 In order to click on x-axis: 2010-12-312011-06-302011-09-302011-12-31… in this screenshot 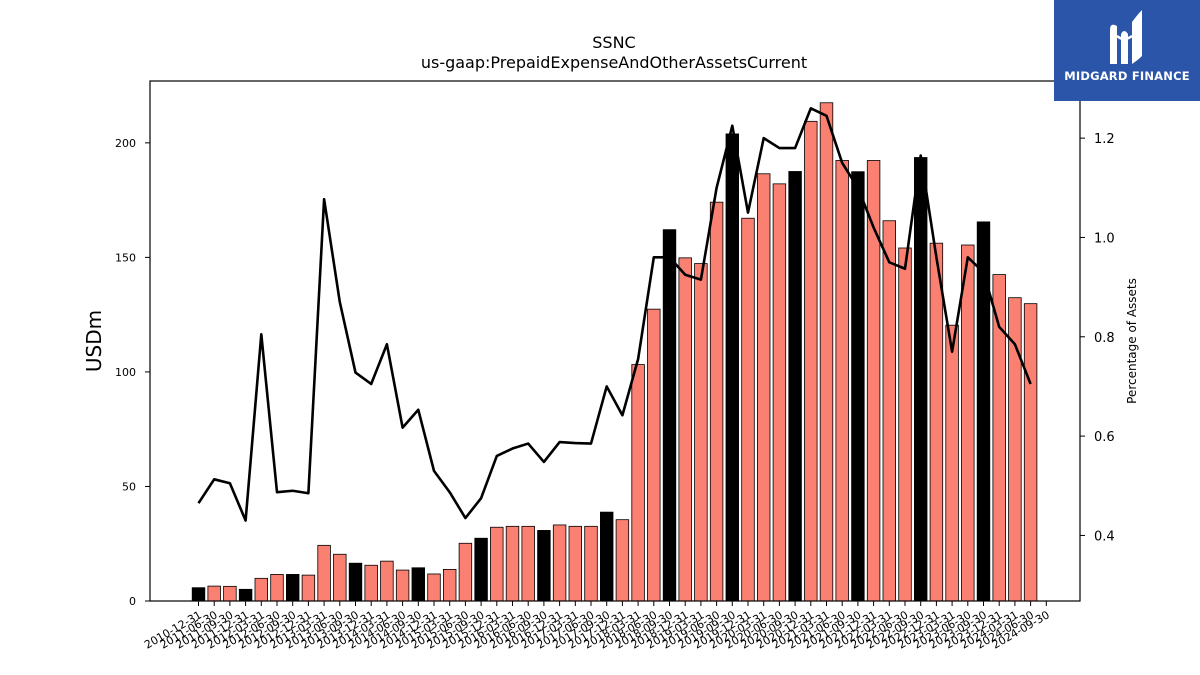, I will do `click(597, 626)`.